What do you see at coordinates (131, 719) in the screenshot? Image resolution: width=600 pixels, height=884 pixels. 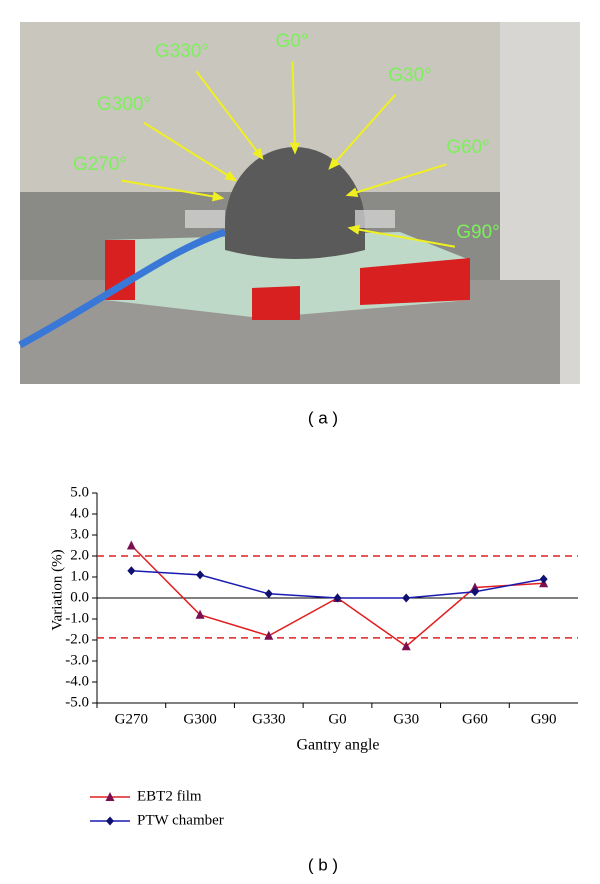 I see `x-tick-label: G270` at bounding box center [131, 719].